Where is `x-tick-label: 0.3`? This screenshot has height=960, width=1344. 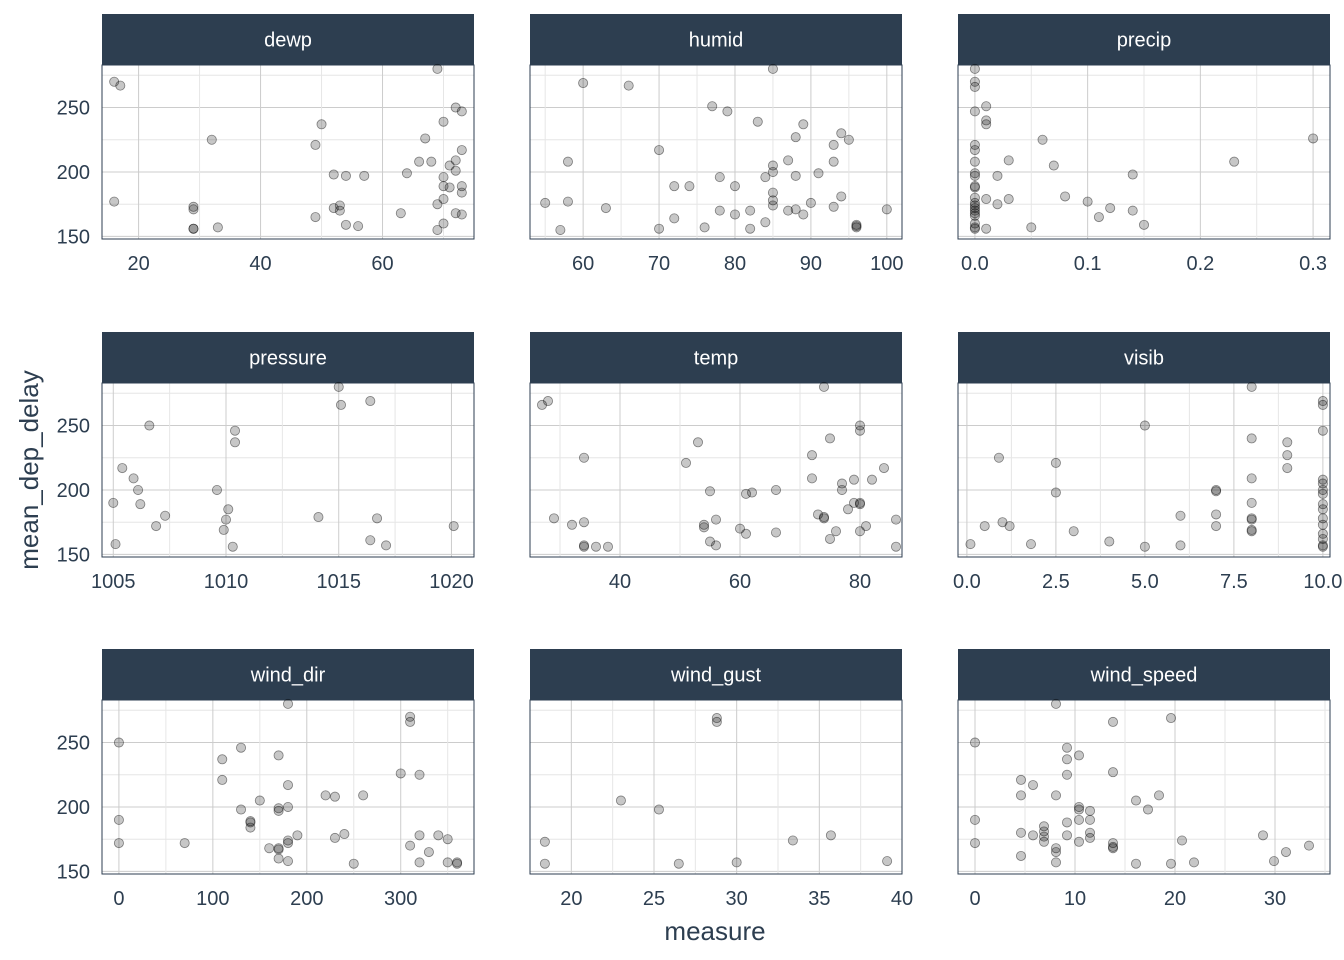 x-tick-label: 0.3 is located at coordinates (1313, 264).